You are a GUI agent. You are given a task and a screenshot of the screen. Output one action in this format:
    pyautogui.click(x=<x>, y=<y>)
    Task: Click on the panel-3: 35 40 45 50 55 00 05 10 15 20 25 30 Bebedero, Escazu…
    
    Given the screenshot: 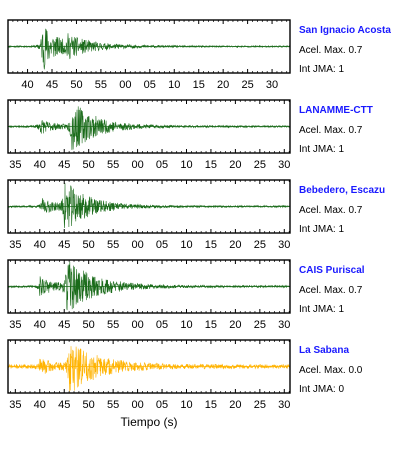 What is the action you would take?
    pyautogui.click(x=196, y=215)
    